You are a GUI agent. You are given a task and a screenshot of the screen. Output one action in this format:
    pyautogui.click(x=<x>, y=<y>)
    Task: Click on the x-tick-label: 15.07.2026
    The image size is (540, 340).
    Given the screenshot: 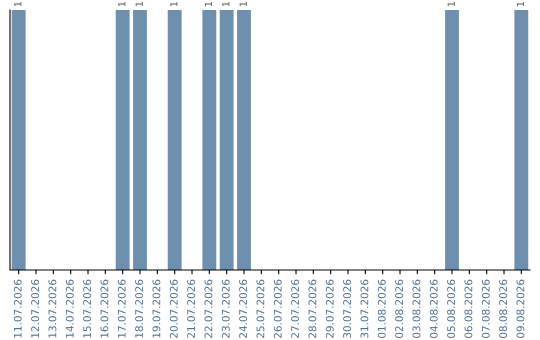 What is the action you would take?
    pyautogui.click(x=87, y=309)
    